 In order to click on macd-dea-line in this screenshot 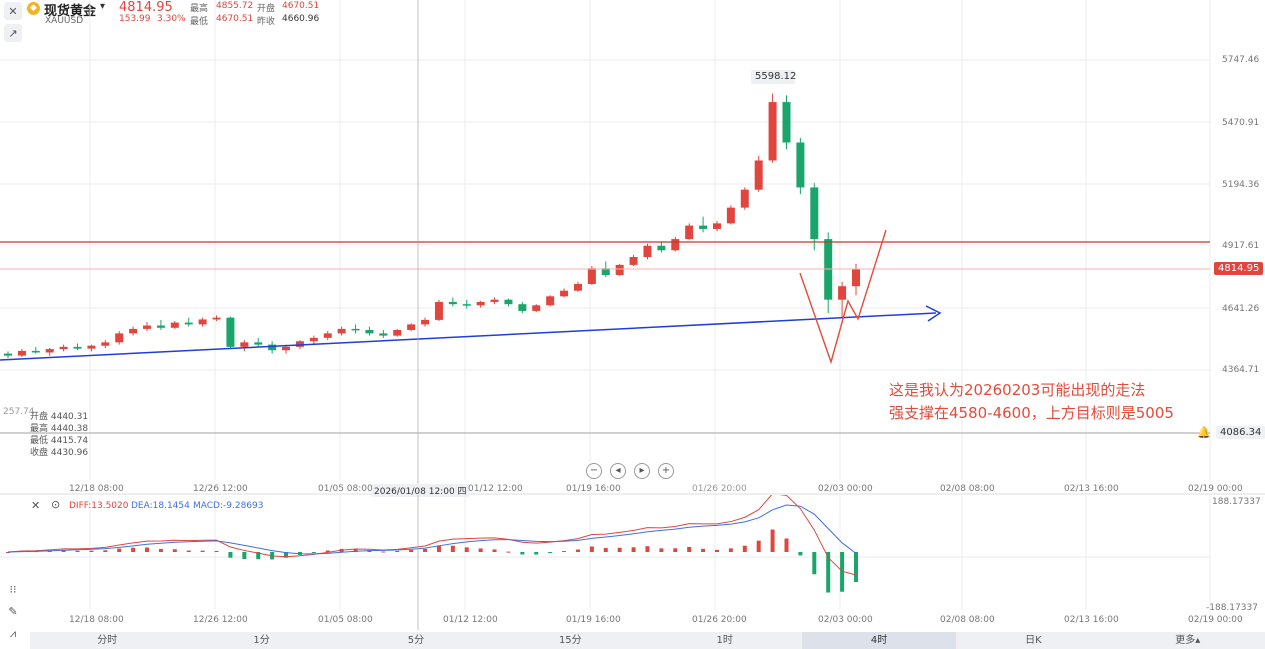, I will do `click(432, 529)`.